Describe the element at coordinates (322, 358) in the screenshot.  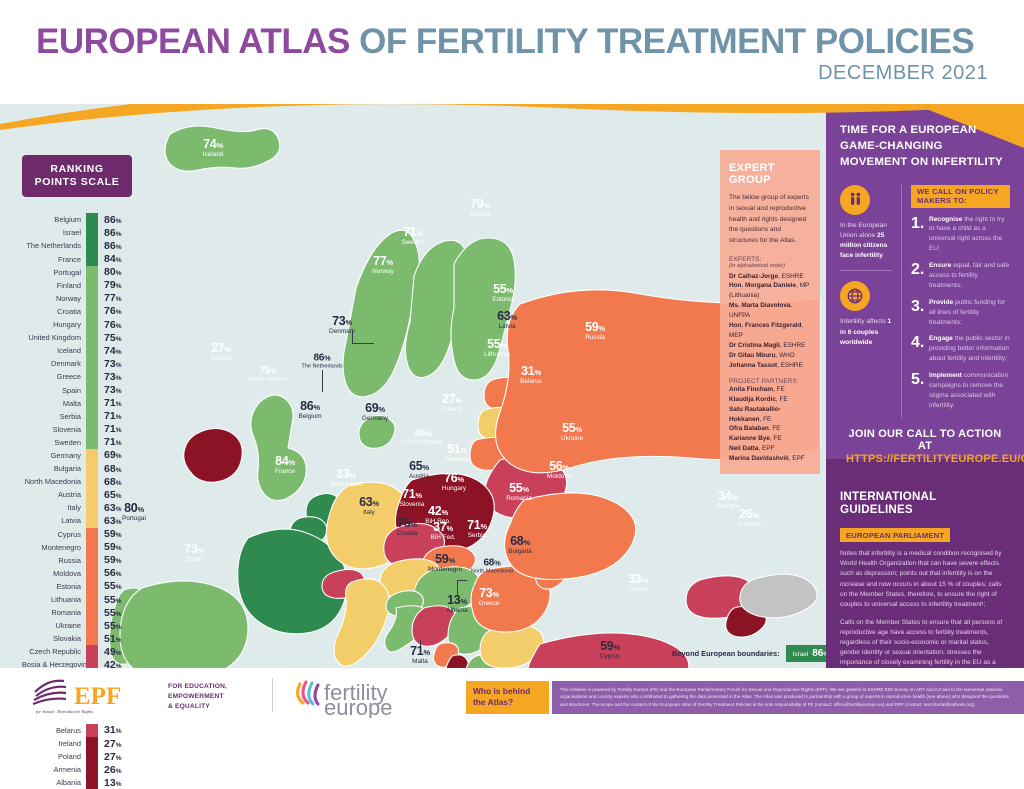
I see `map-country-value: 86%` at that location.